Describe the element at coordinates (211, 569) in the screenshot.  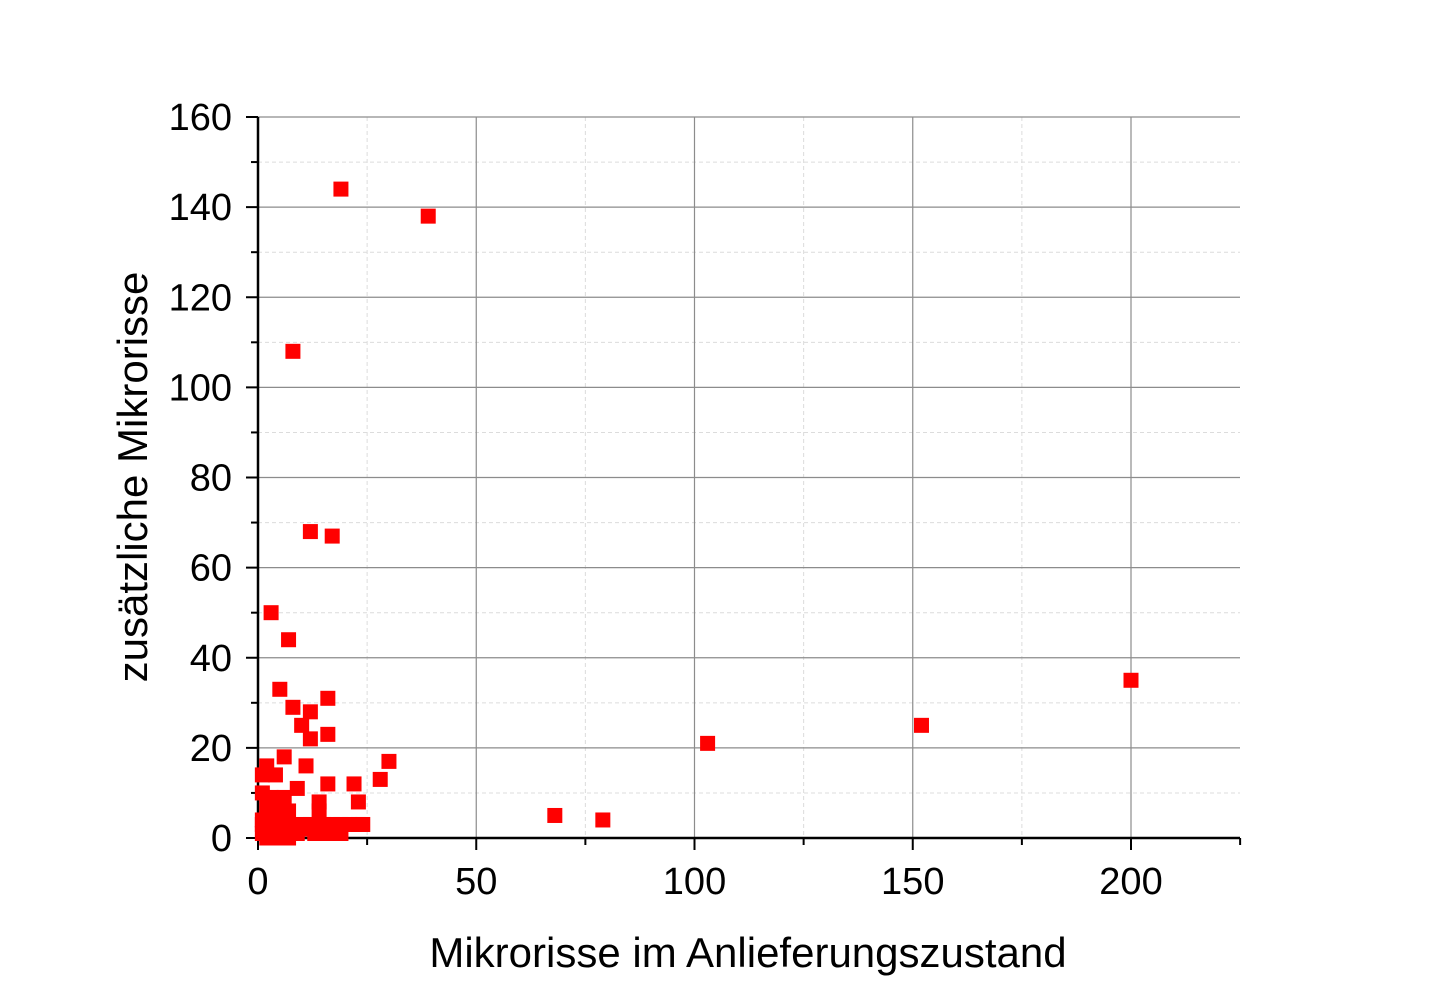
I see `y-tick-label: 60` at that location.